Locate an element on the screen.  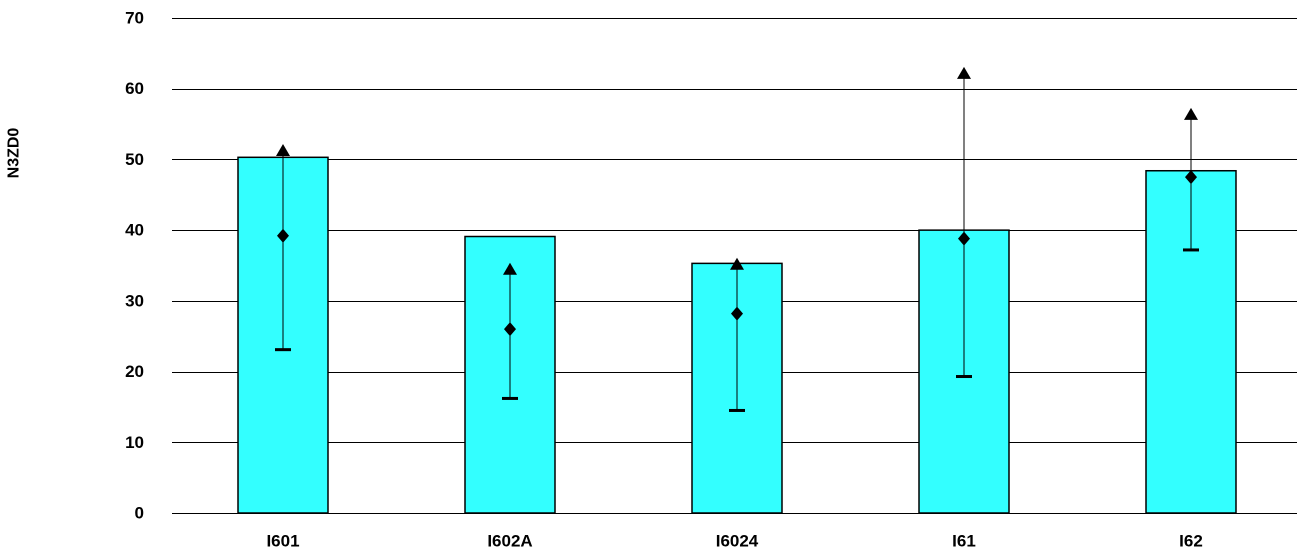
y-tick-label: 0 is located at coordinates (139, 513).